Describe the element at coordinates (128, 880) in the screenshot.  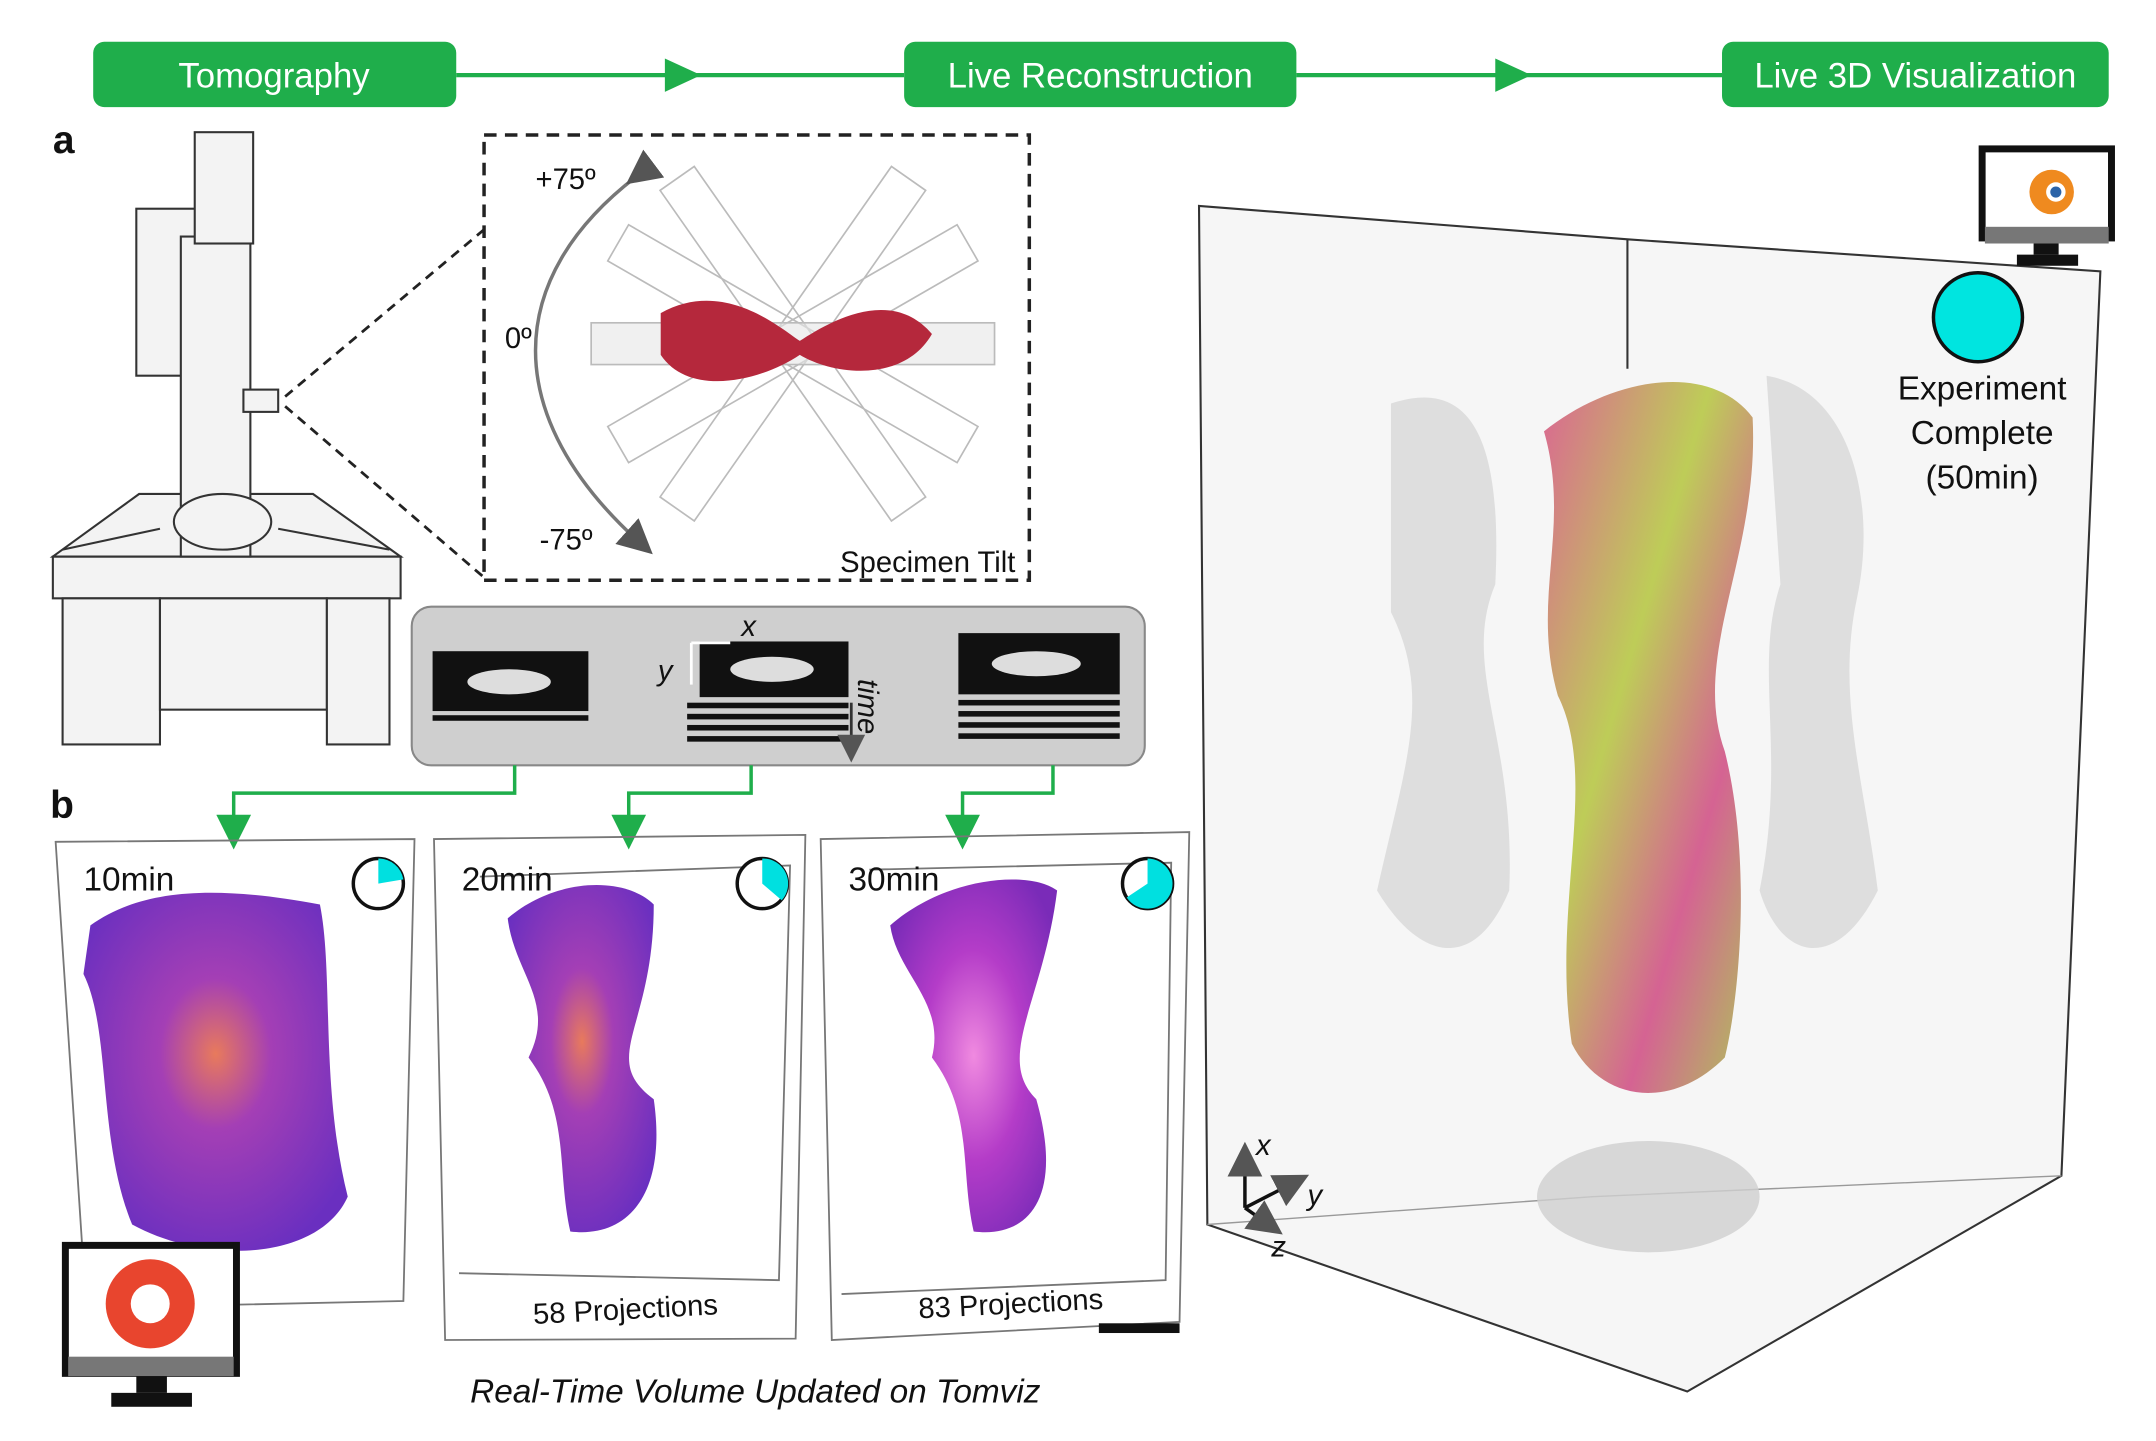
I see `snapshot-time: 10min` at that location.